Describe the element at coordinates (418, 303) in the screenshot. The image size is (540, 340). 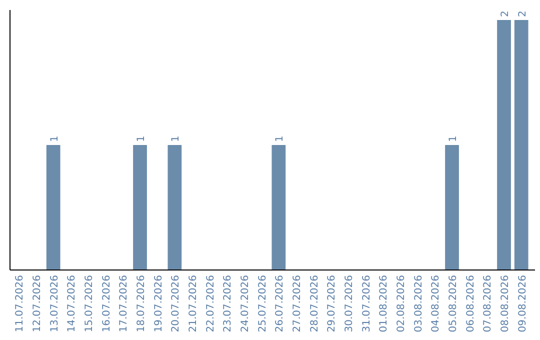
I see `x-tick-label: 03.08.2026` at that location.